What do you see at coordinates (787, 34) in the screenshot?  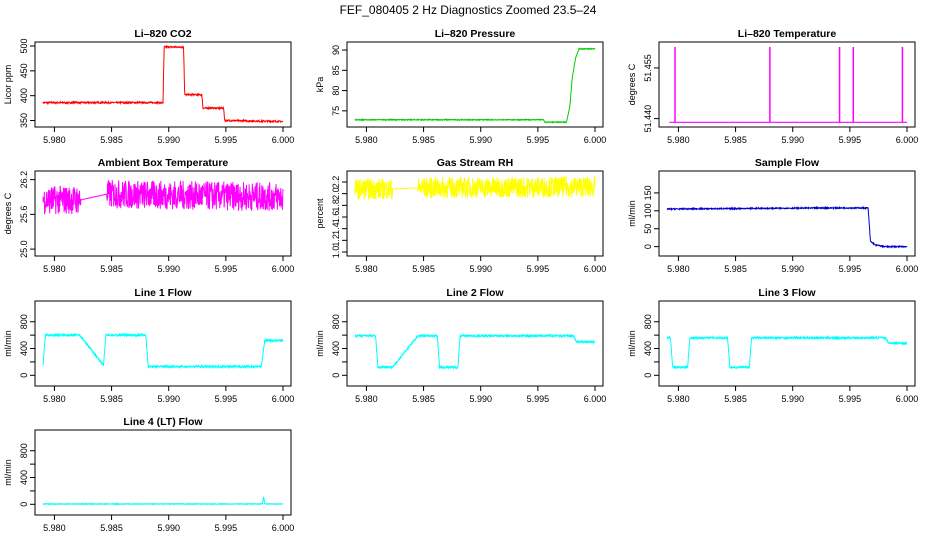 I see `chart-title: Li–820 Temperature` at bounding box center [787, 34].